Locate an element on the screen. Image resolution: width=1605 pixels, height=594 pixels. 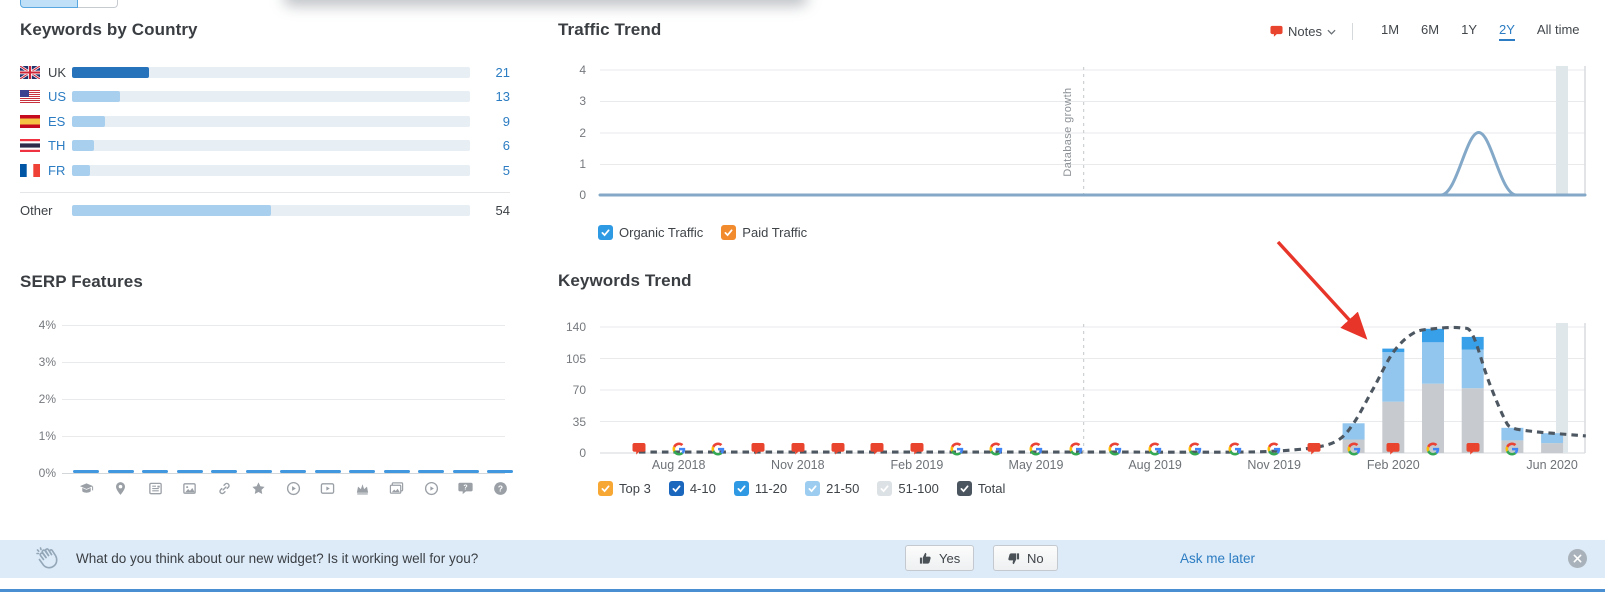
country-row-fr: FR 5 is located at coordinates (265, 170).